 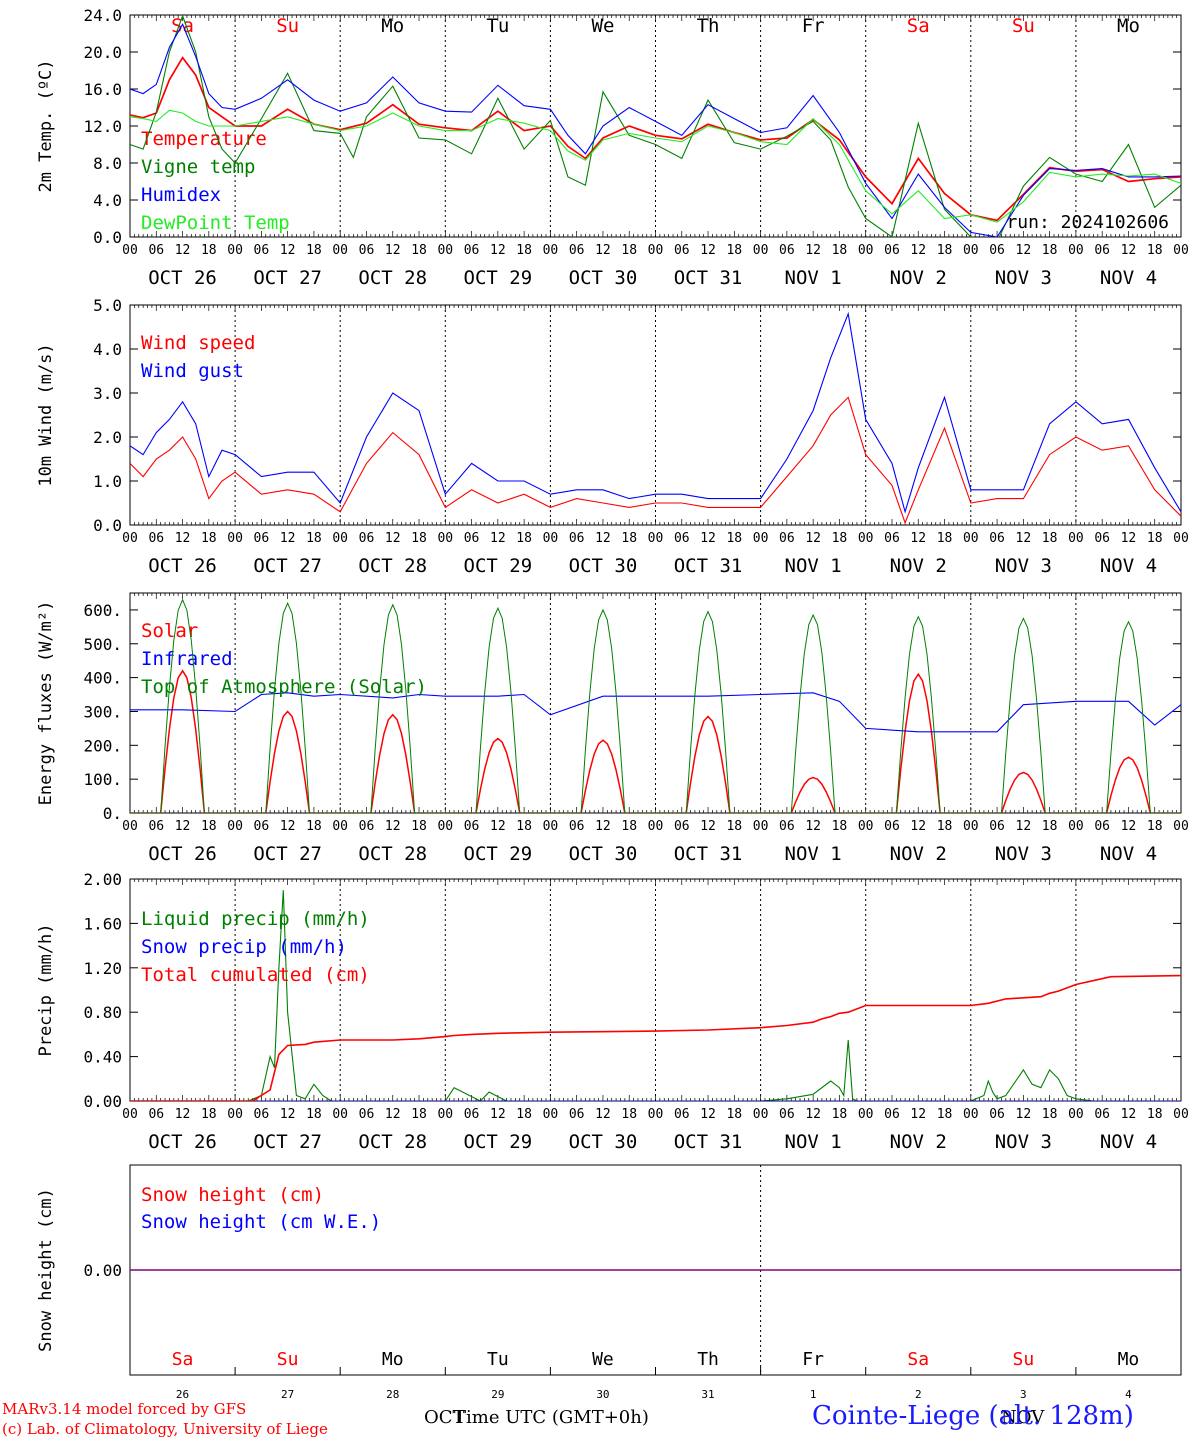 I want to click on date-label: NOV 3, so click(x=1023, y=1142).